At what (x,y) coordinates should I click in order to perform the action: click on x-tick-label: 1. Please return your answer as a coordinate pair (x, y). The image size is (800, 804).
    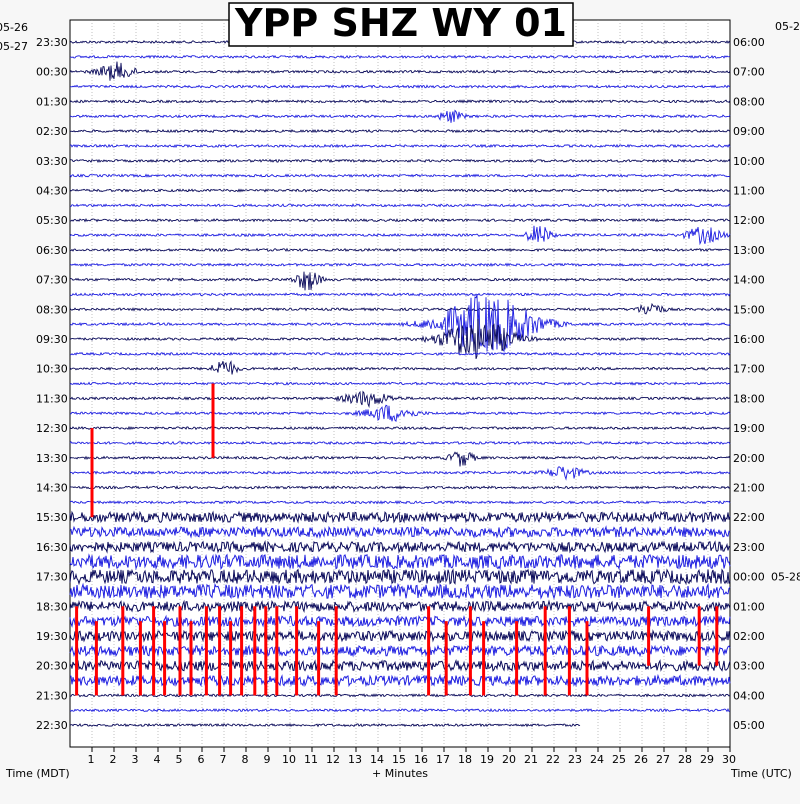
    Looking at the image, I should click on (91, 759).